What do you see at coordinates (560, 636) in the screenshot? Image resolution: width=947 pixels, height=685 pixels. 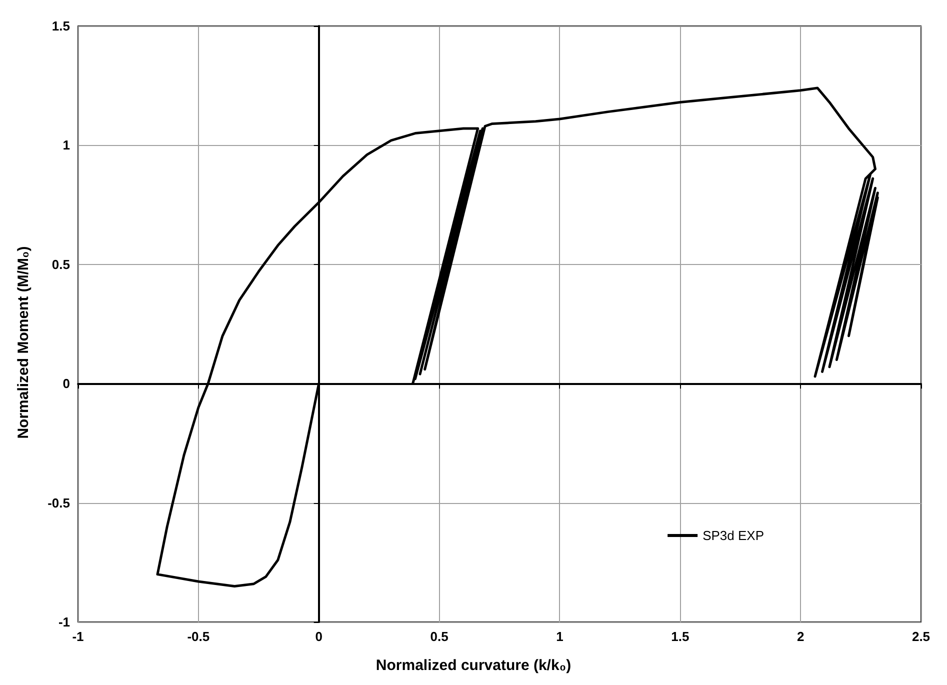 I see `x-tick-label: 1` at bounding box center [560, 636].